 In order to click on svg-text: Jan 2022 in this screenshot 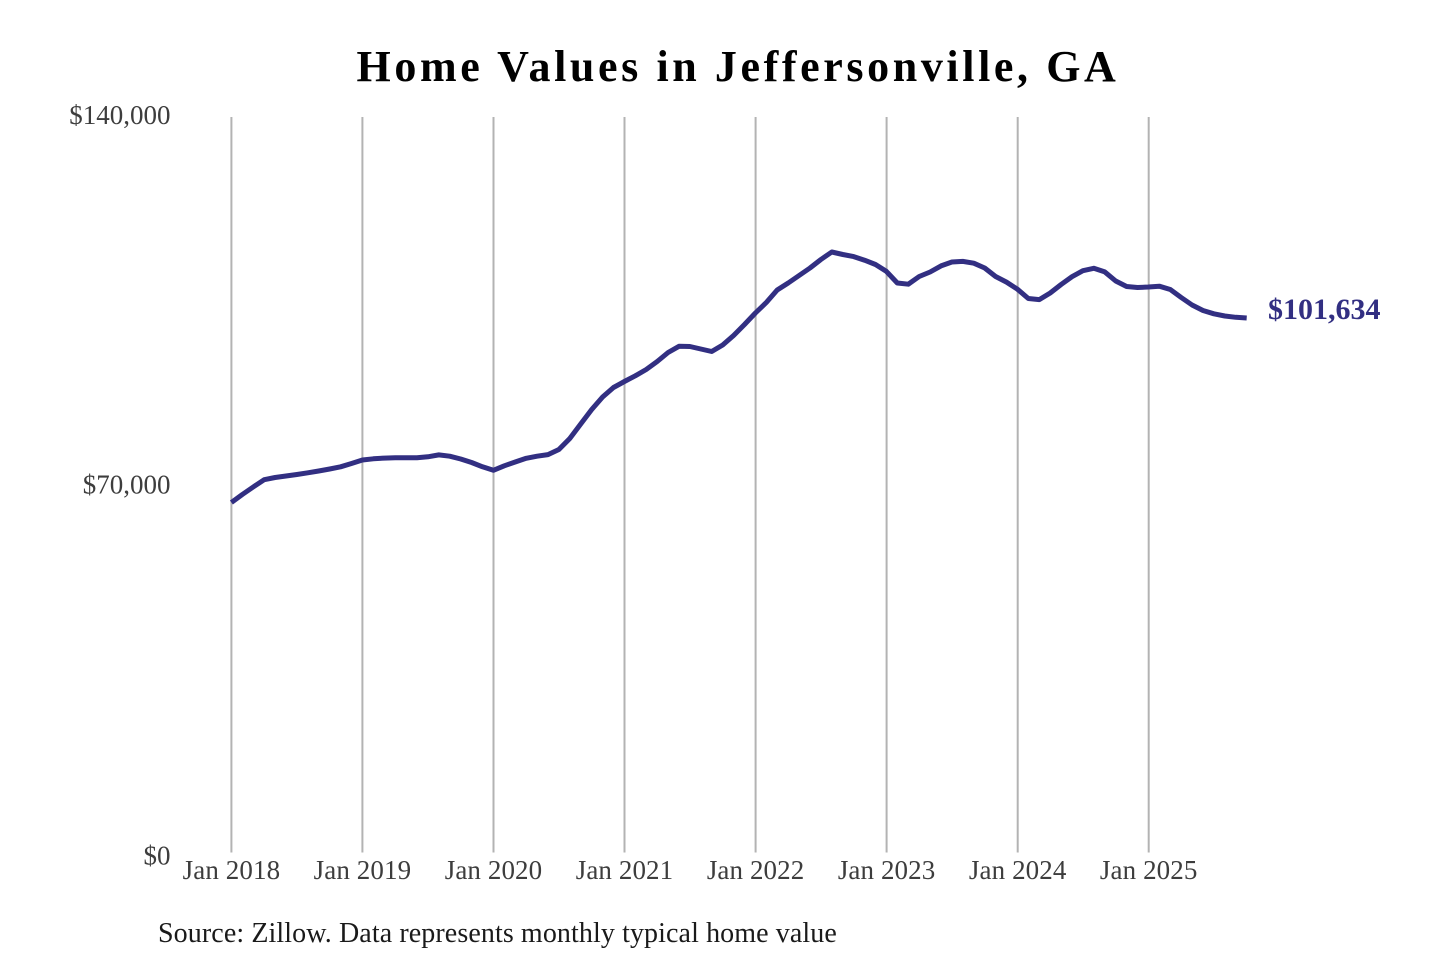, I will do `click(756, 870)`.